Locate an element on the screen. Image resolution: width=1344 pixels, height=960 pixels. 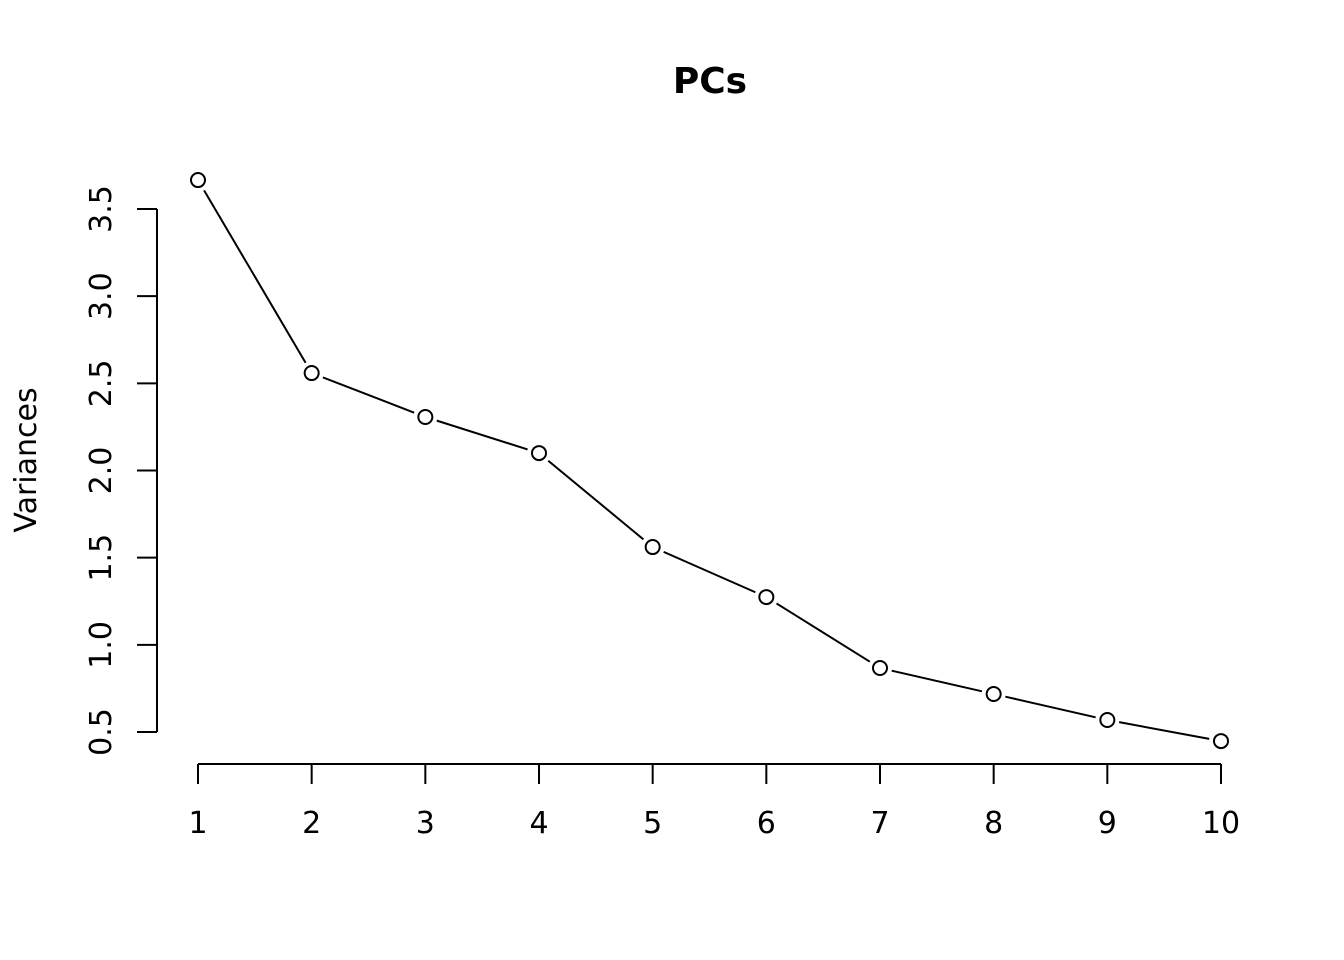
y-axis-label: Variances is located at coordinates (26, 459).